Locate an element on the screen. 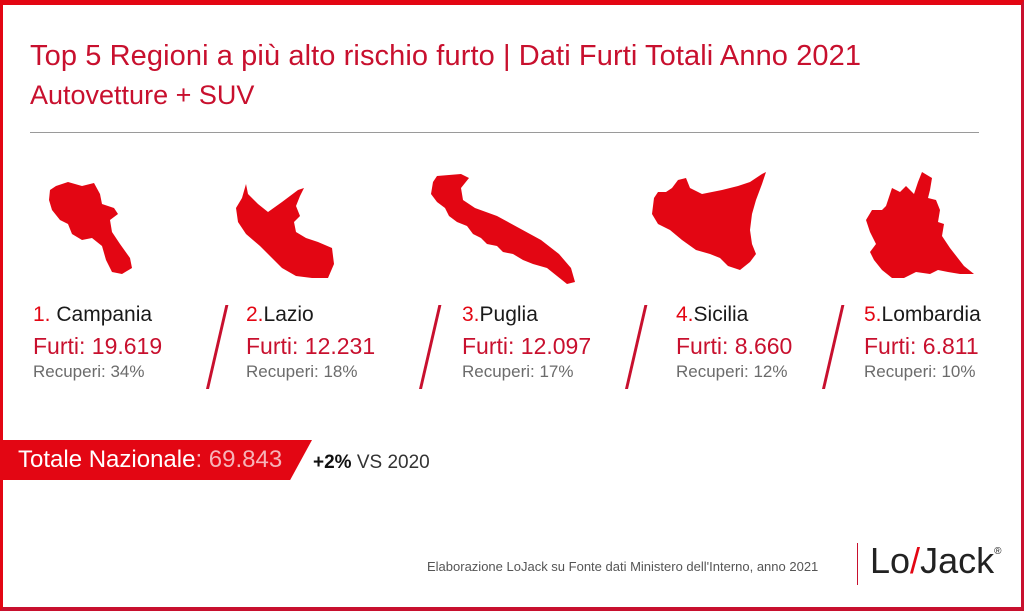 The width and height of the screenshot is (1024, 611). region-furti: Furti: 12.231 is located at coordinates (311, 346).